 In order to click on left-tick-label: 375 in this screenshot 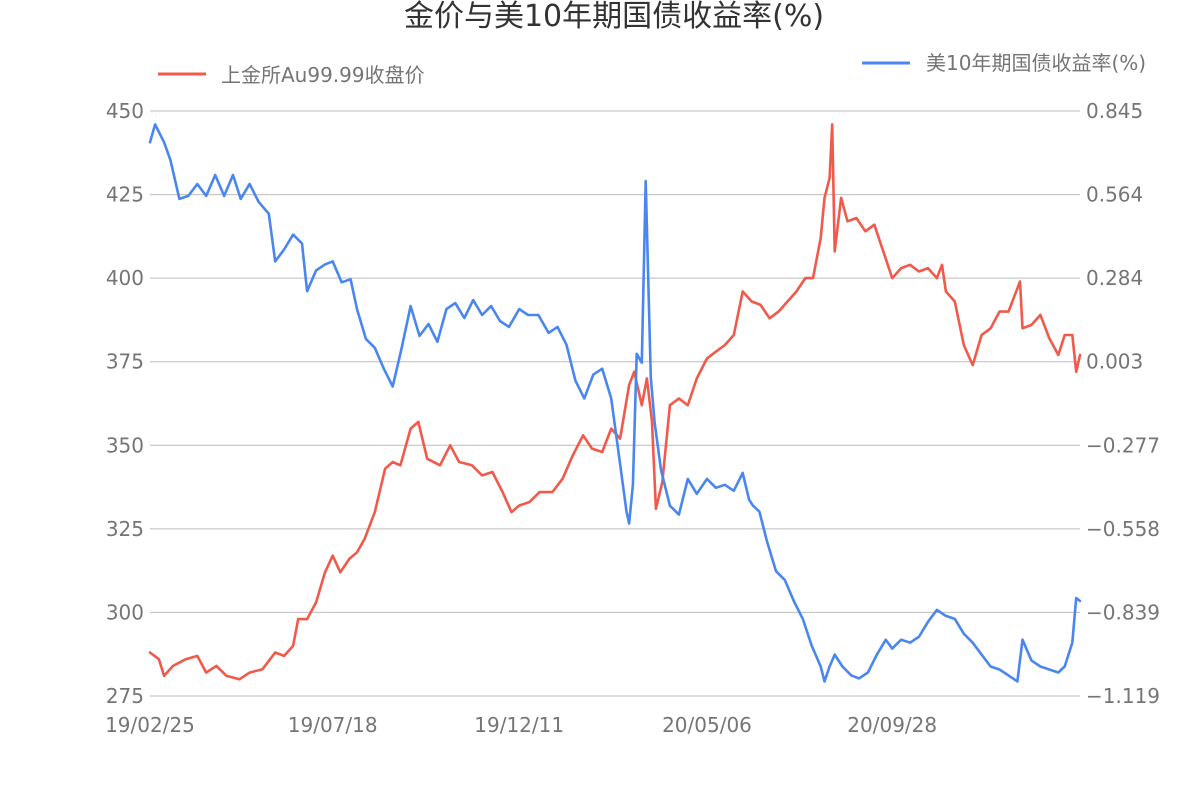, I will do `click(125, 362)`.